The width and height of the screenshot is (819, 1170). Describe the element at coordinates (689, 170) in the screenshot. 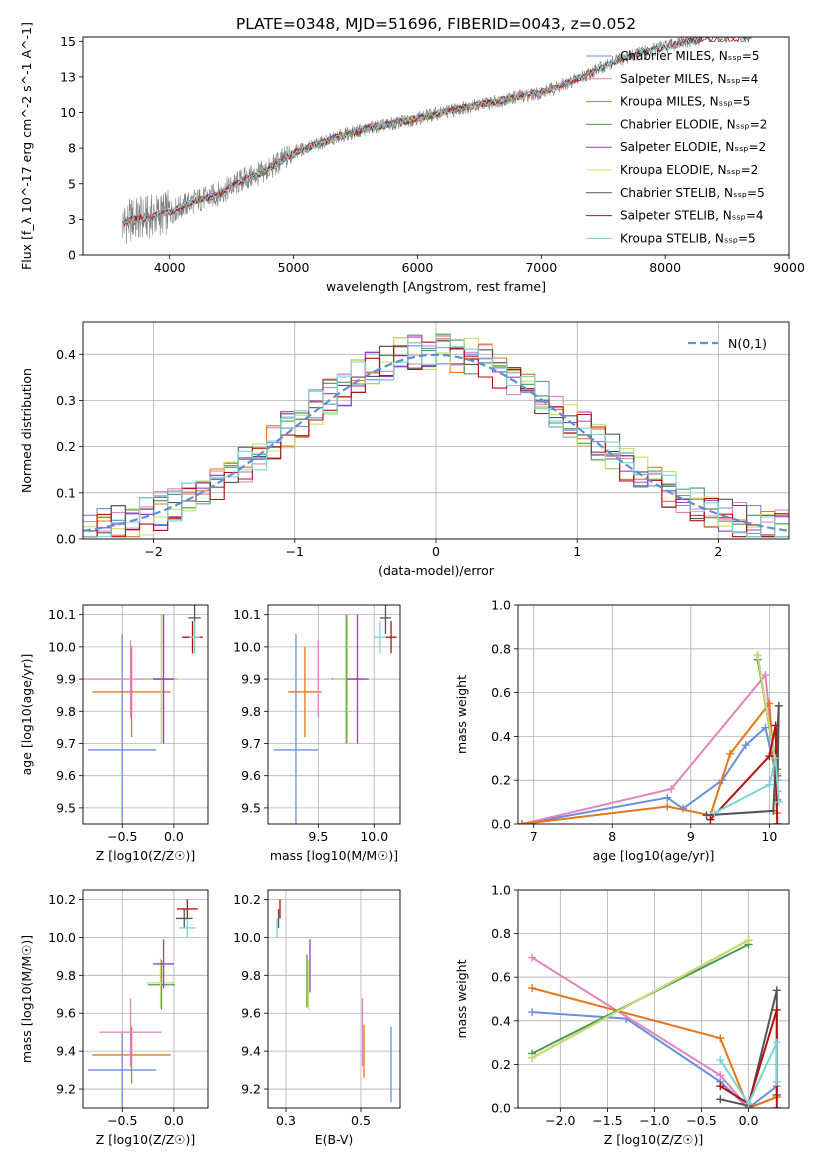

I see `legend-entry: Kroupa ELODIE, Nₛₛₚ=2` at that location.